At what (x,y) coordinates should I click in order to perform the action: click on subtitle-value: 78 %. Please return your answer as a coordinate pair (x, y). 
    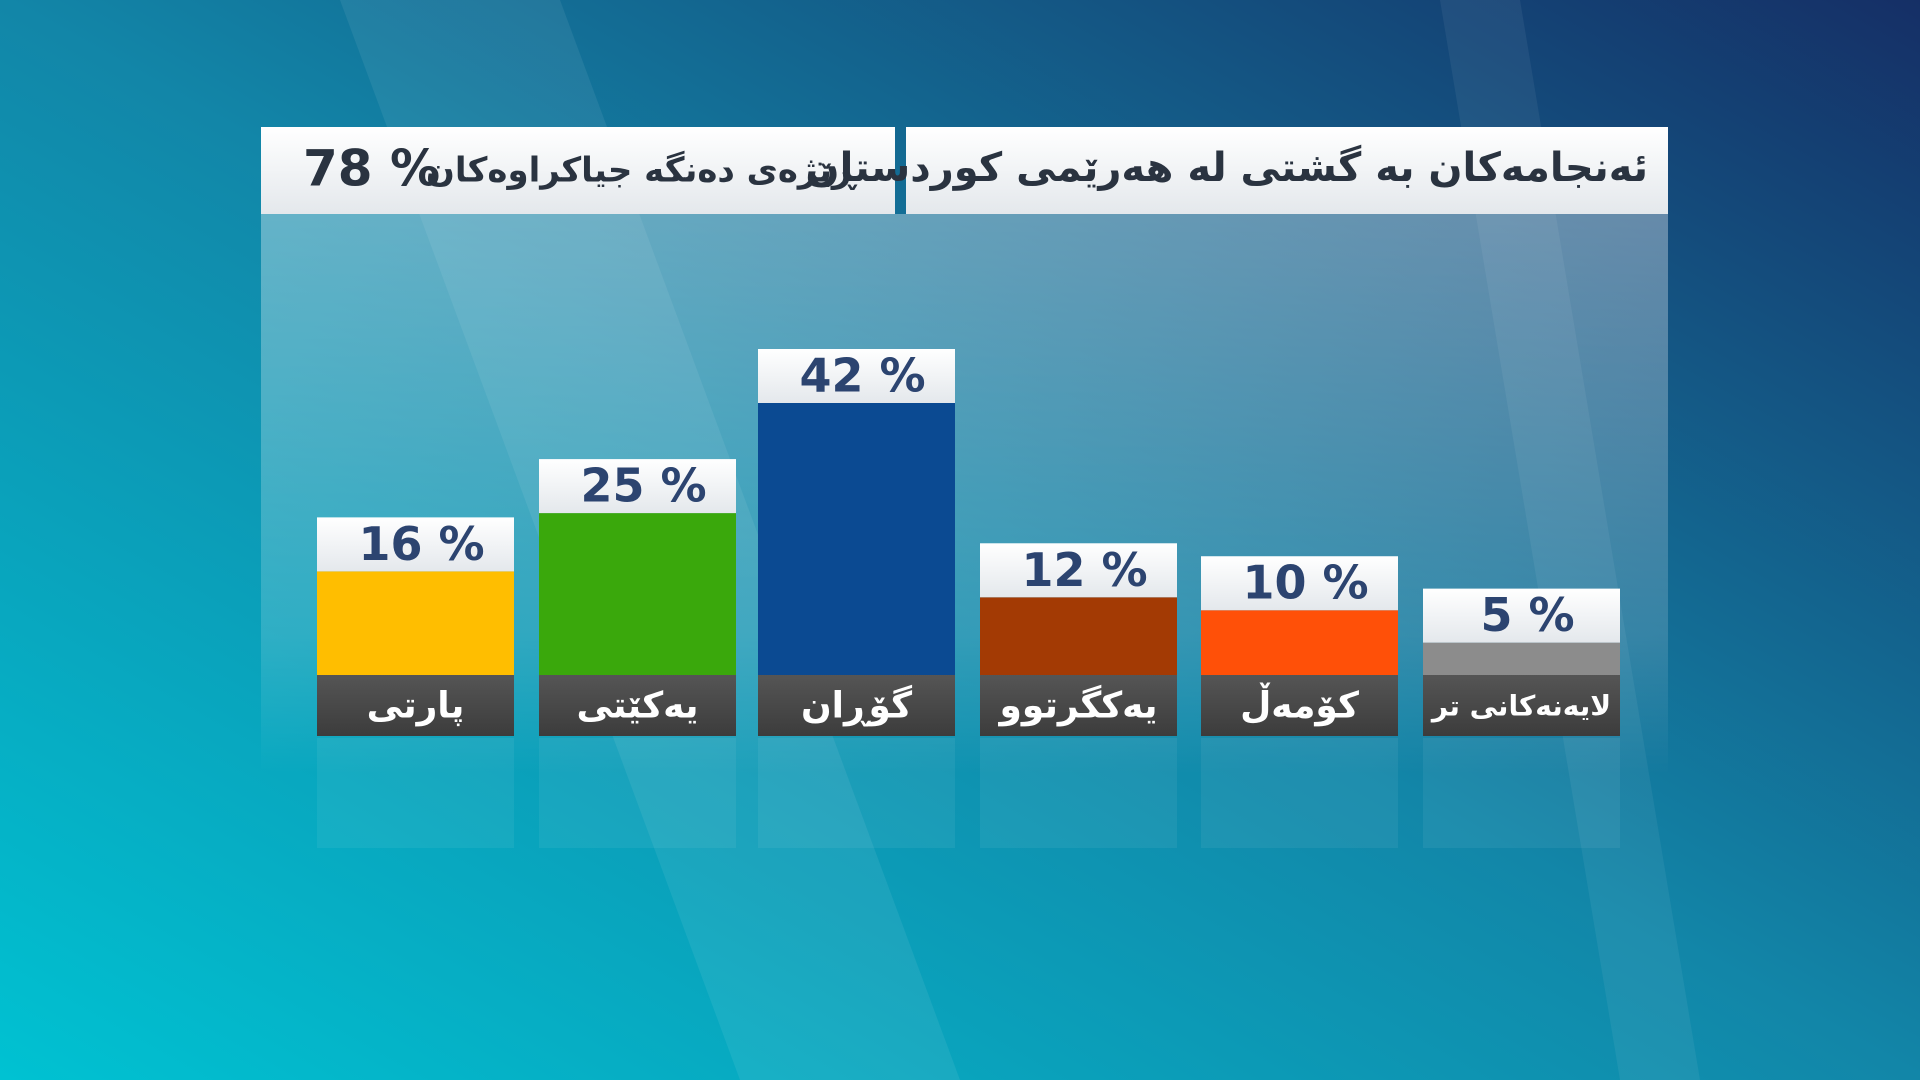
    Looking at the image, I should click on (371, 169).